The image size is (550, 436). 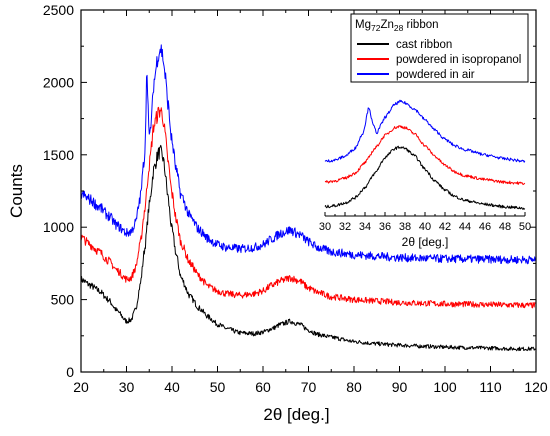 I want to click on x-tick-label: 50, so click(x=218, y=387).